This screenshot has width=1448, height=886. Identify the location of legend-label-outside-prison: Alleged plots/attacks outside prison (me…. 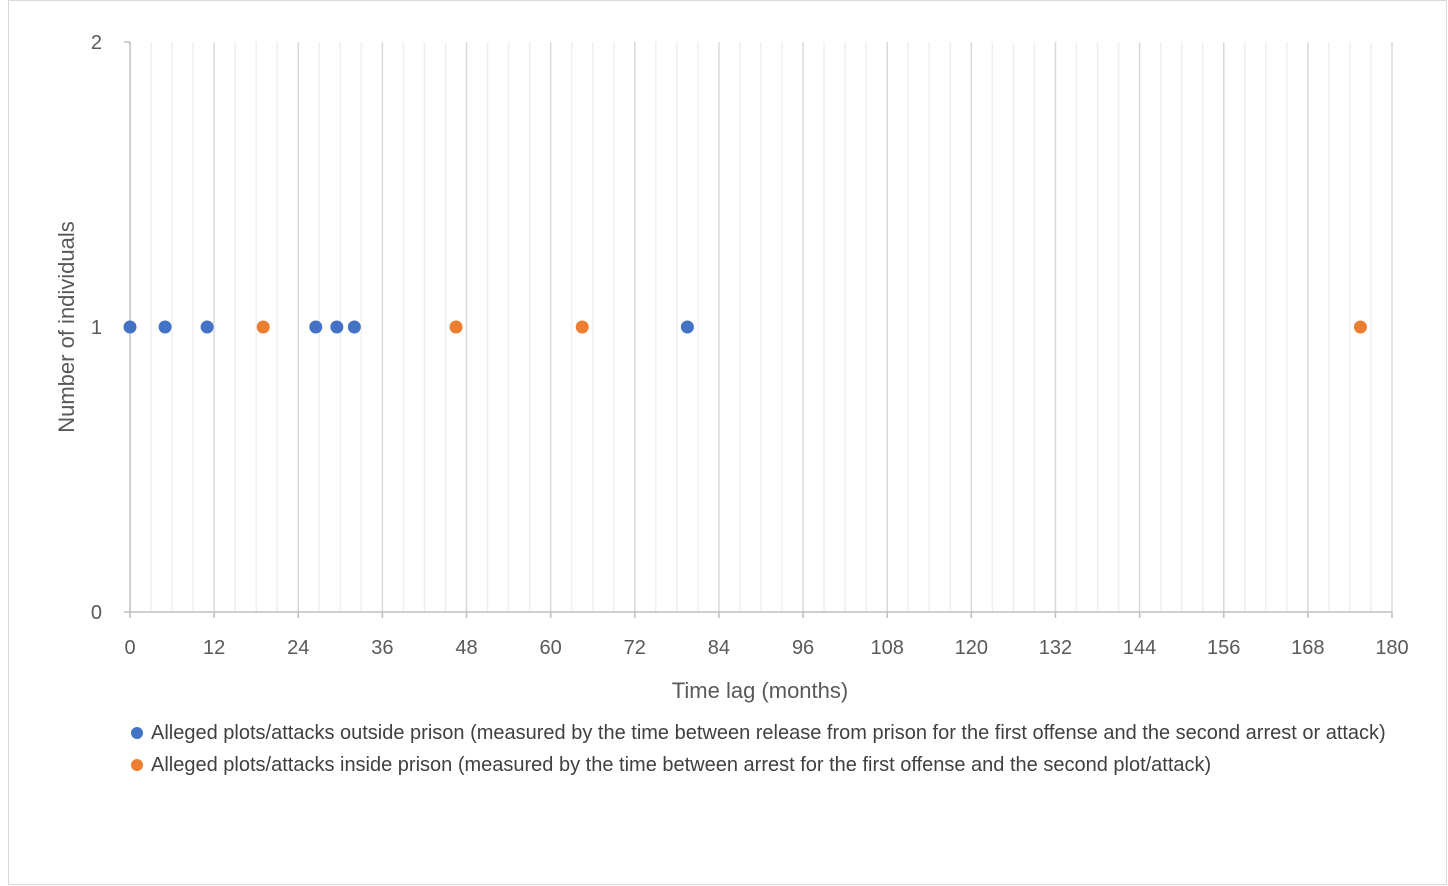
(768, 733).